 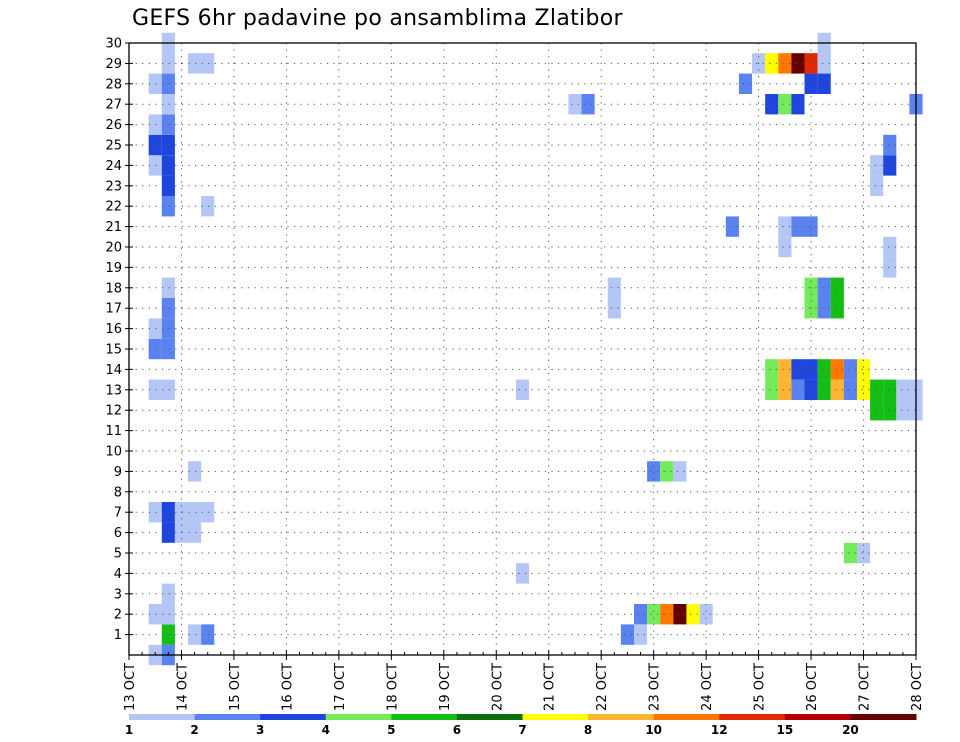 What do you see at coordinates (118, 635) in the screenshot?
I see `y-tick-label: 1` at bounding box center [118, 635].